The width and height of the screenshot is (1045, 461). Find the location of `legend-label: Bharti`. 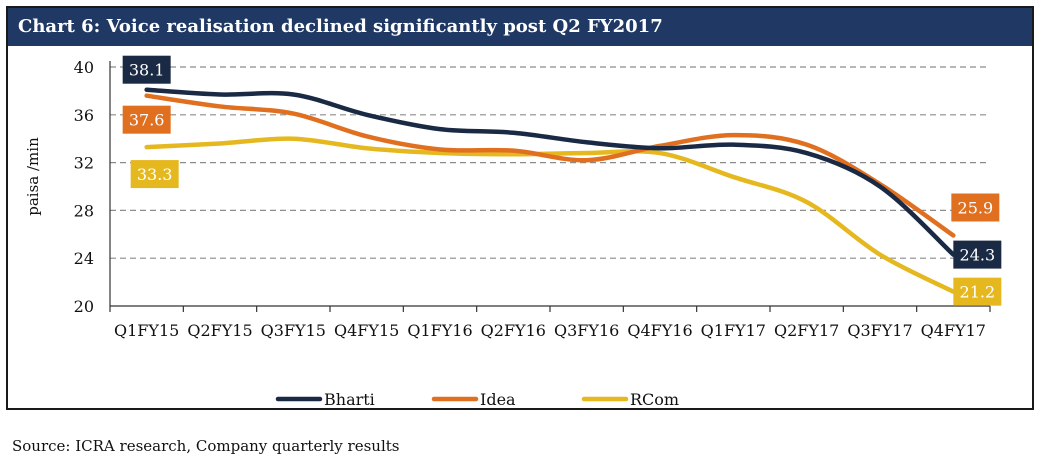

legend-label: Bharti is located at coordinates (349, 399).